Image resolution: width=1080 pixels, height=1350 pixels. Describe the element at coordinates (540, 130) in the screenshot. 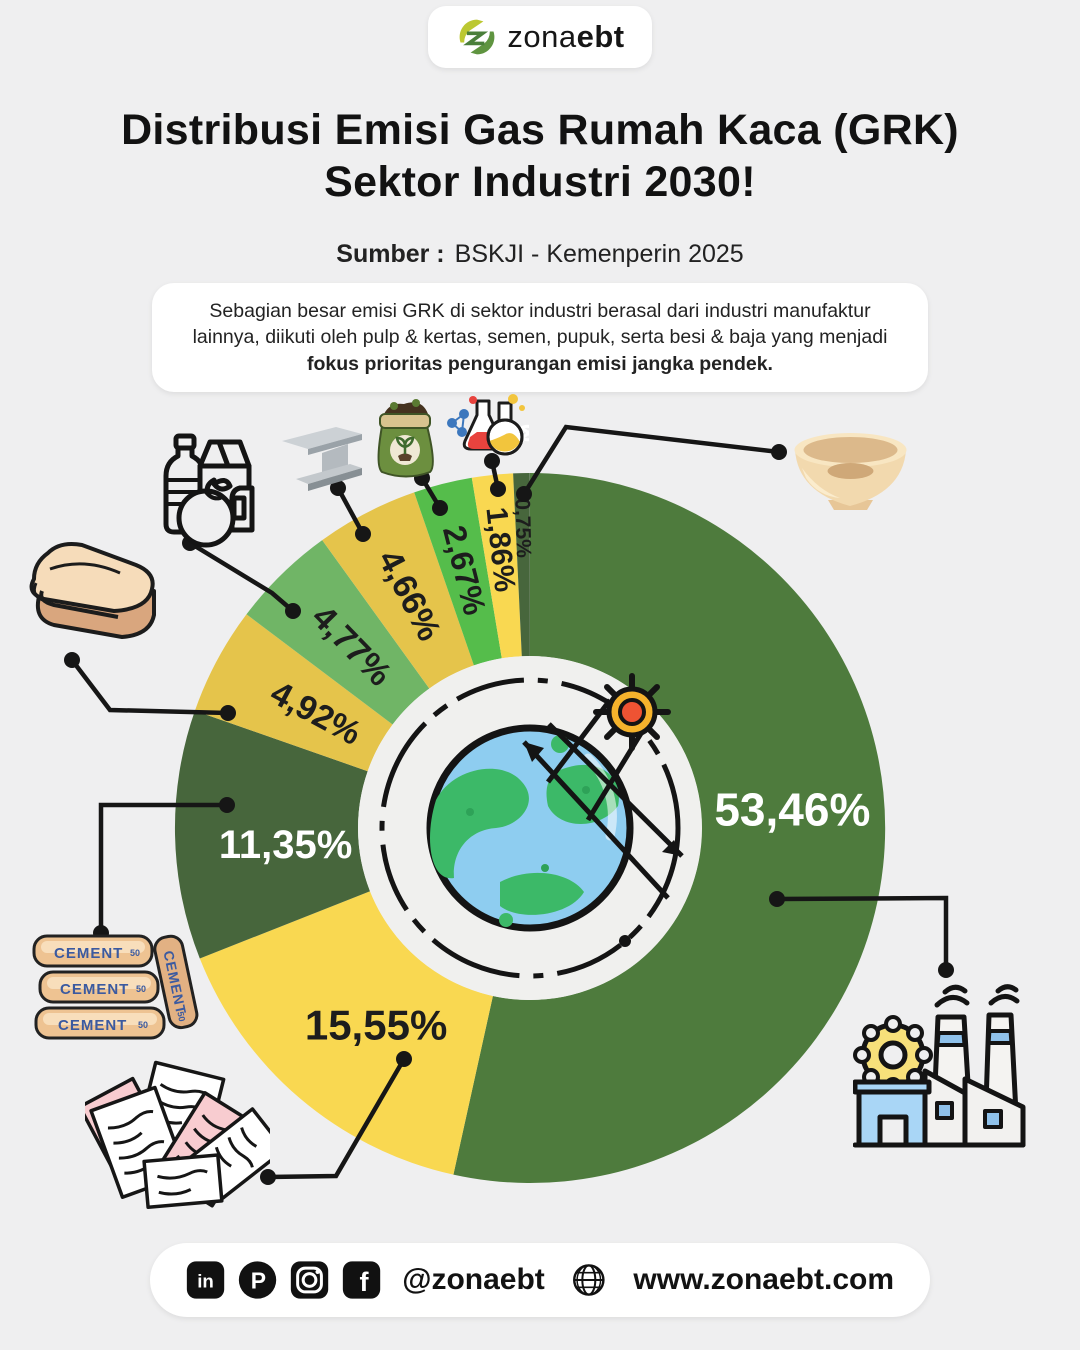

I see `title-line-1: Distribusi Emisi Gas Rumah Kaca (GRK)` at that location.